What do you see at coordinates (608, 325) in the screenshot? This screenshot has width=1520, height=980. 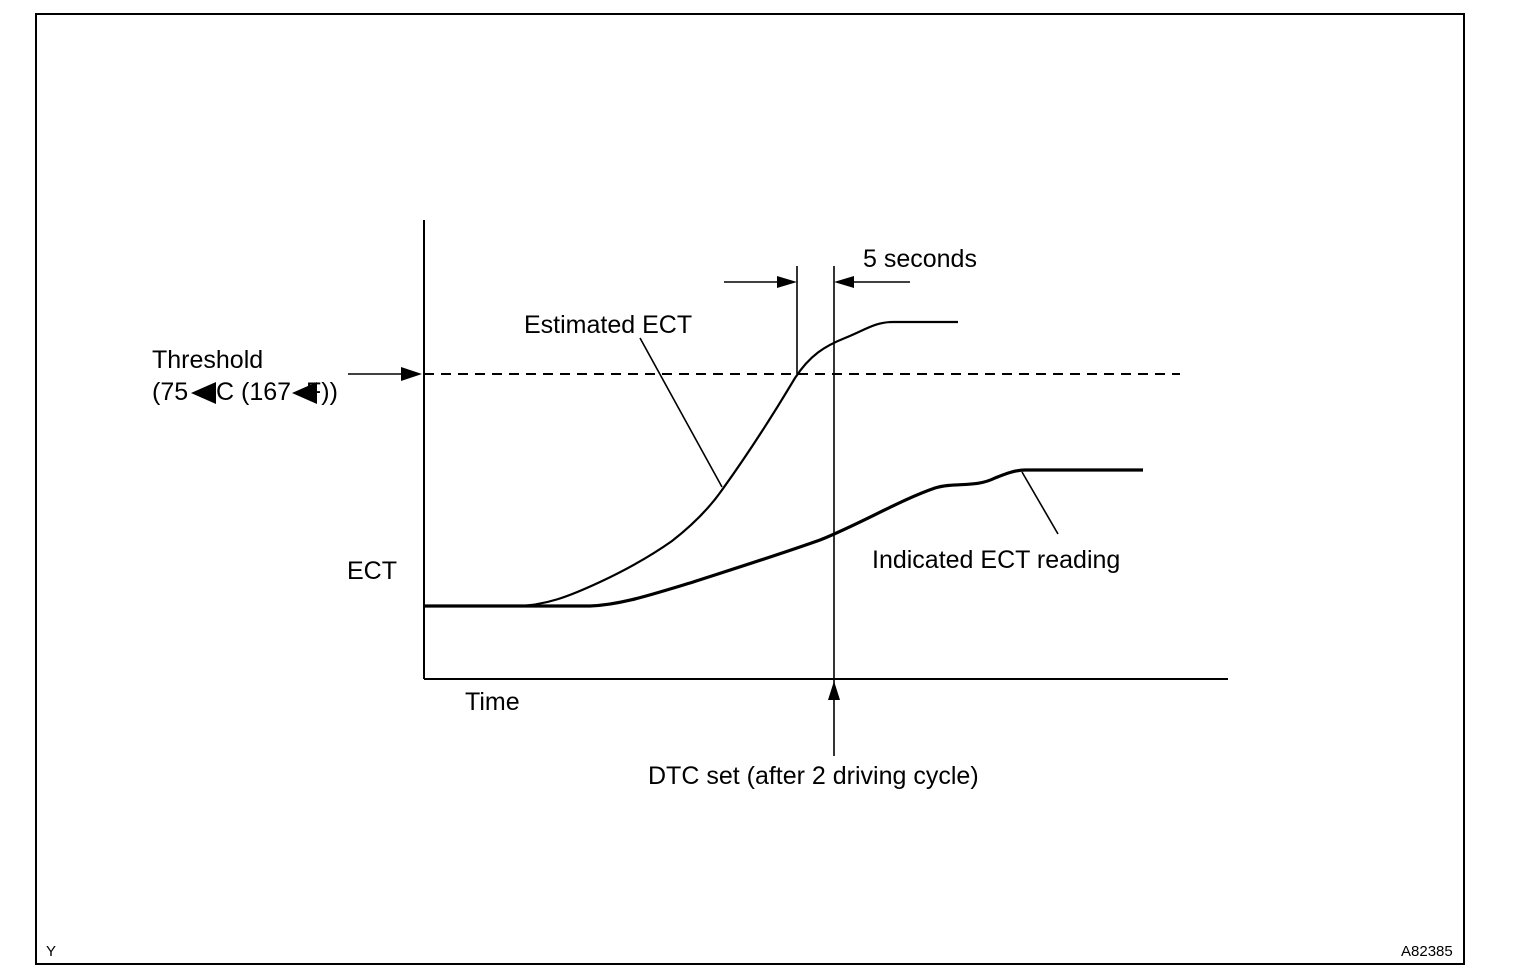 I see `estimated-ect-label: Estimated ECT` at bounding box center [608, 325].